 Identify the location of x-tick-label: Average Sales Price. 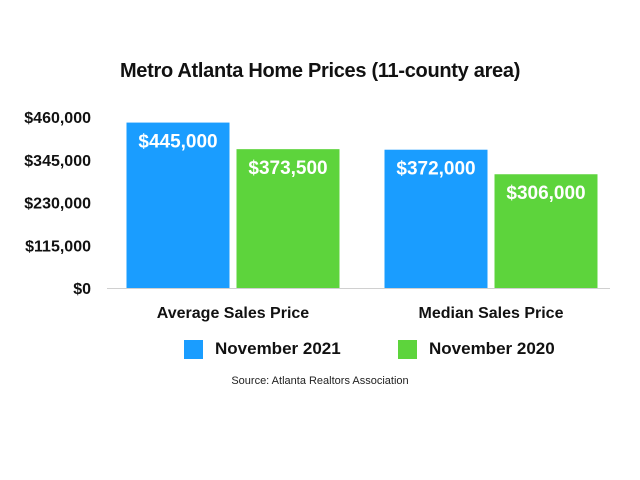
(233, 313).